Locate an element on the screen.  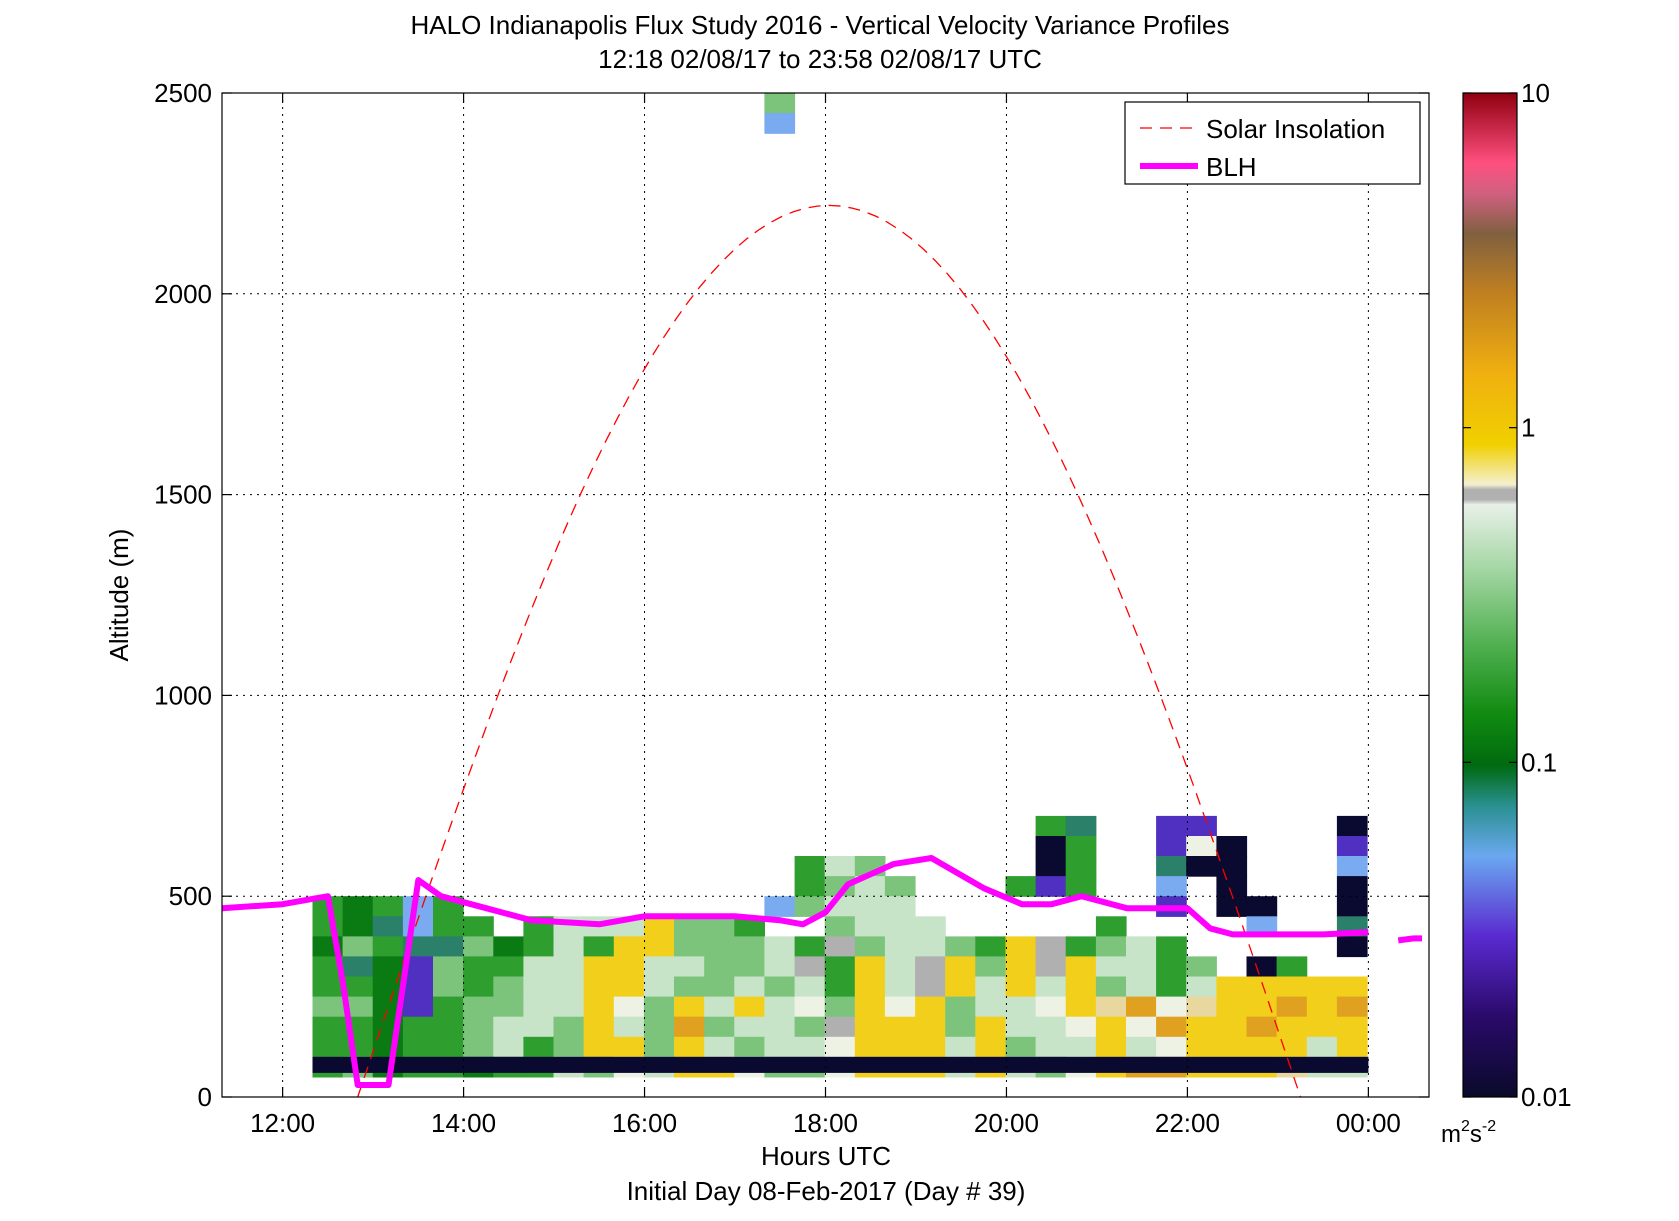
x-axis-label: Hours UTC is located at coordinates (826, 1156).